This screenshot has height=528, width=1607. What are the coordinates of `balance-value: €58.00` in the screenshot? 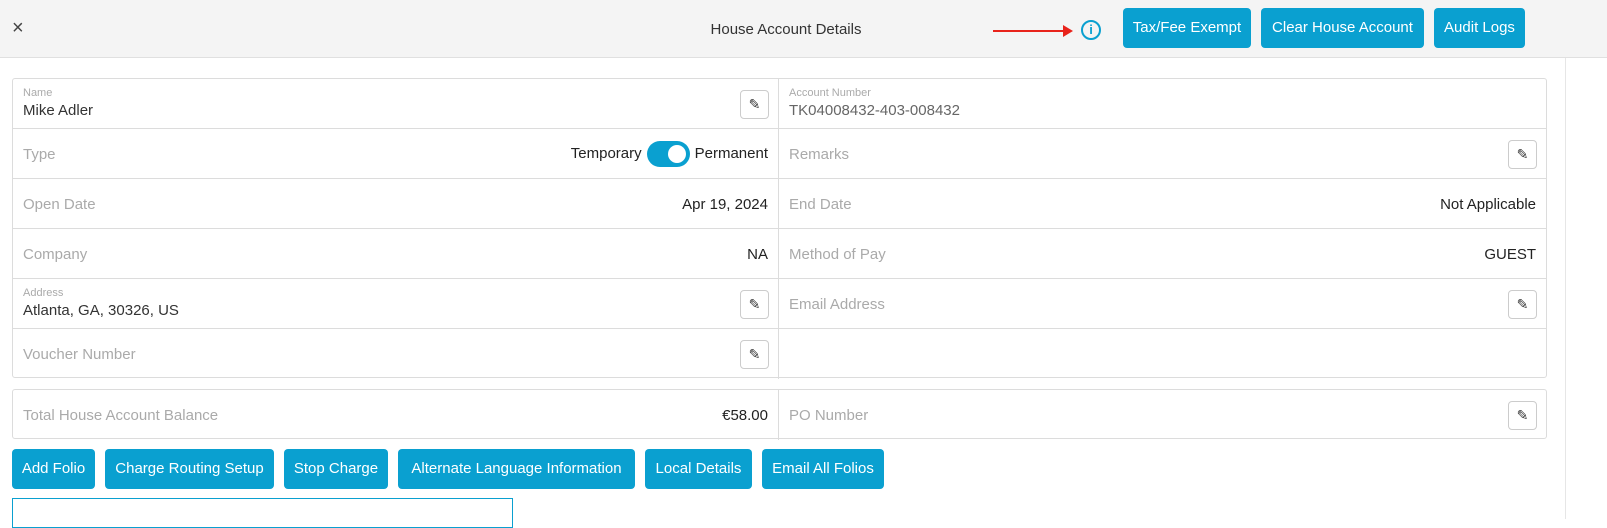 It's located at (745, 415).